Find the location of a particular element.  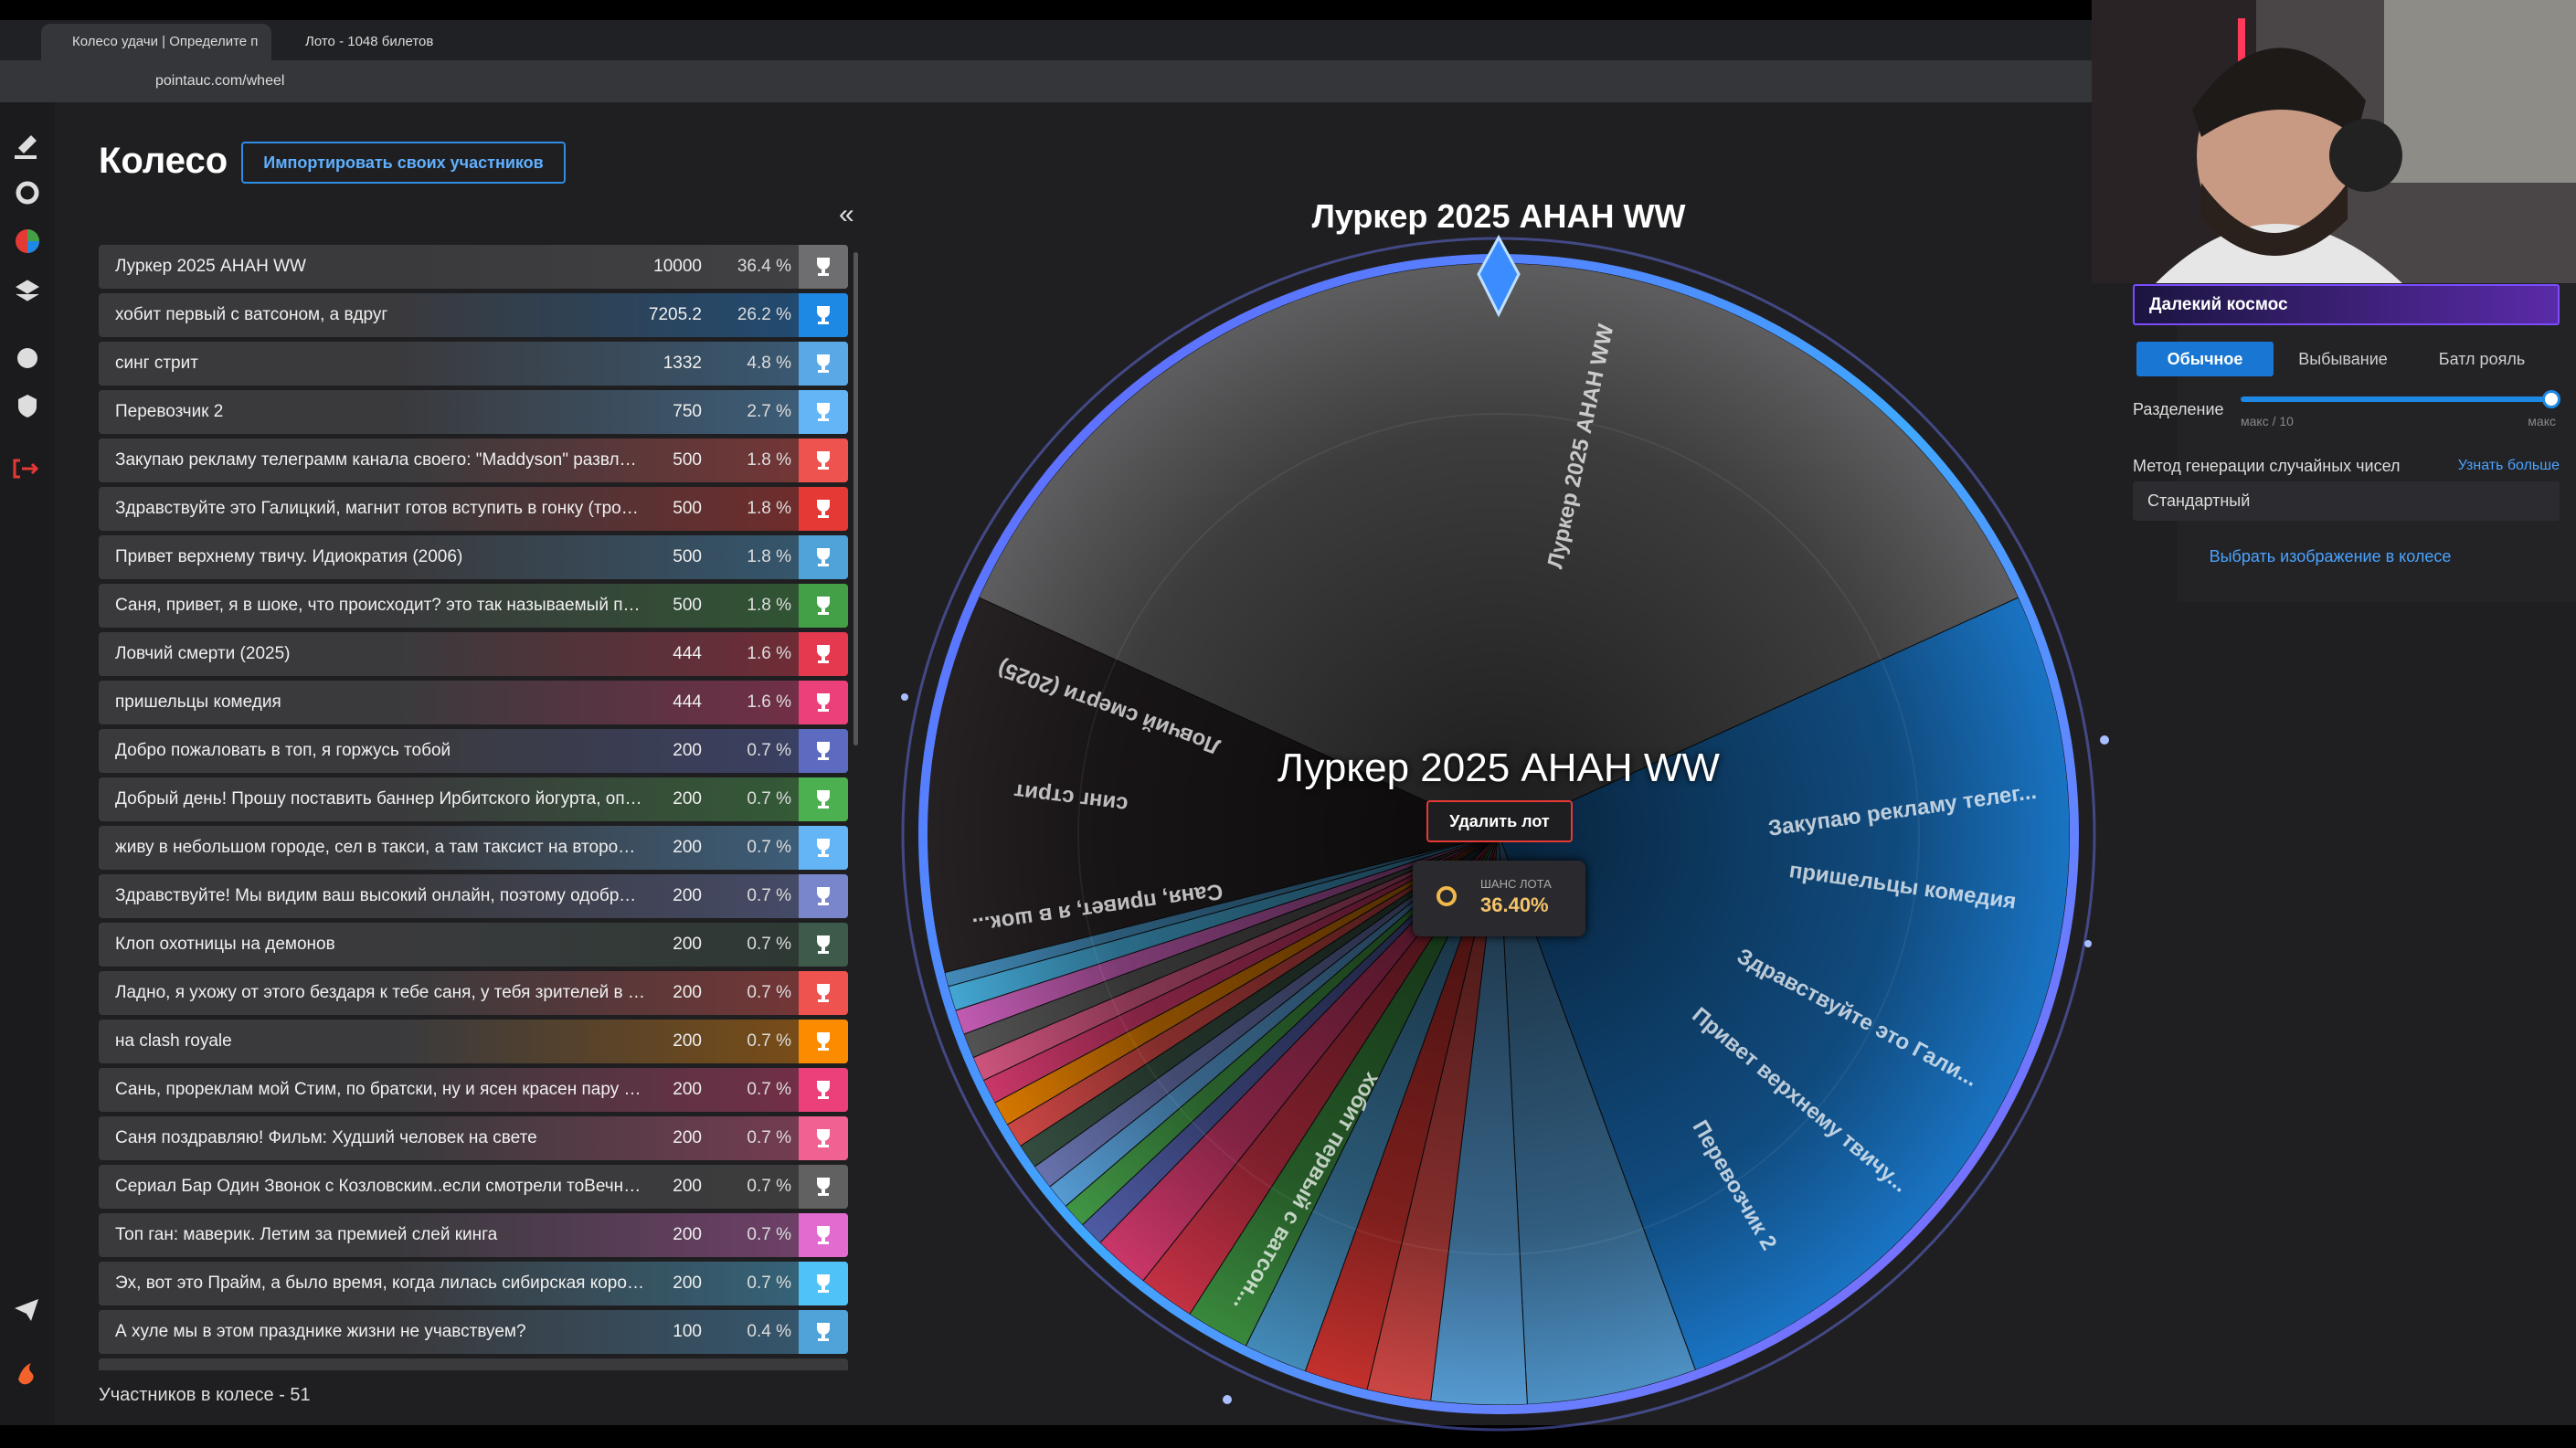

participant-share: 36.4 % is located at coordinates (764, 266).